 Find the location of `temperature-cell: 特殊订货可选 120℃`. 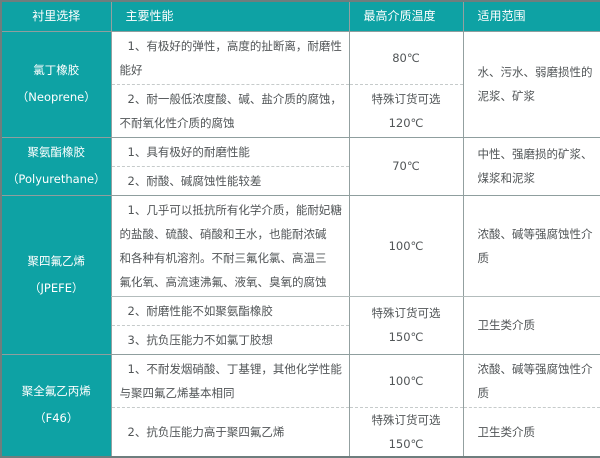

temperature-cell: 特殊订货可选 120℃ is located at coordinates (405, 111).